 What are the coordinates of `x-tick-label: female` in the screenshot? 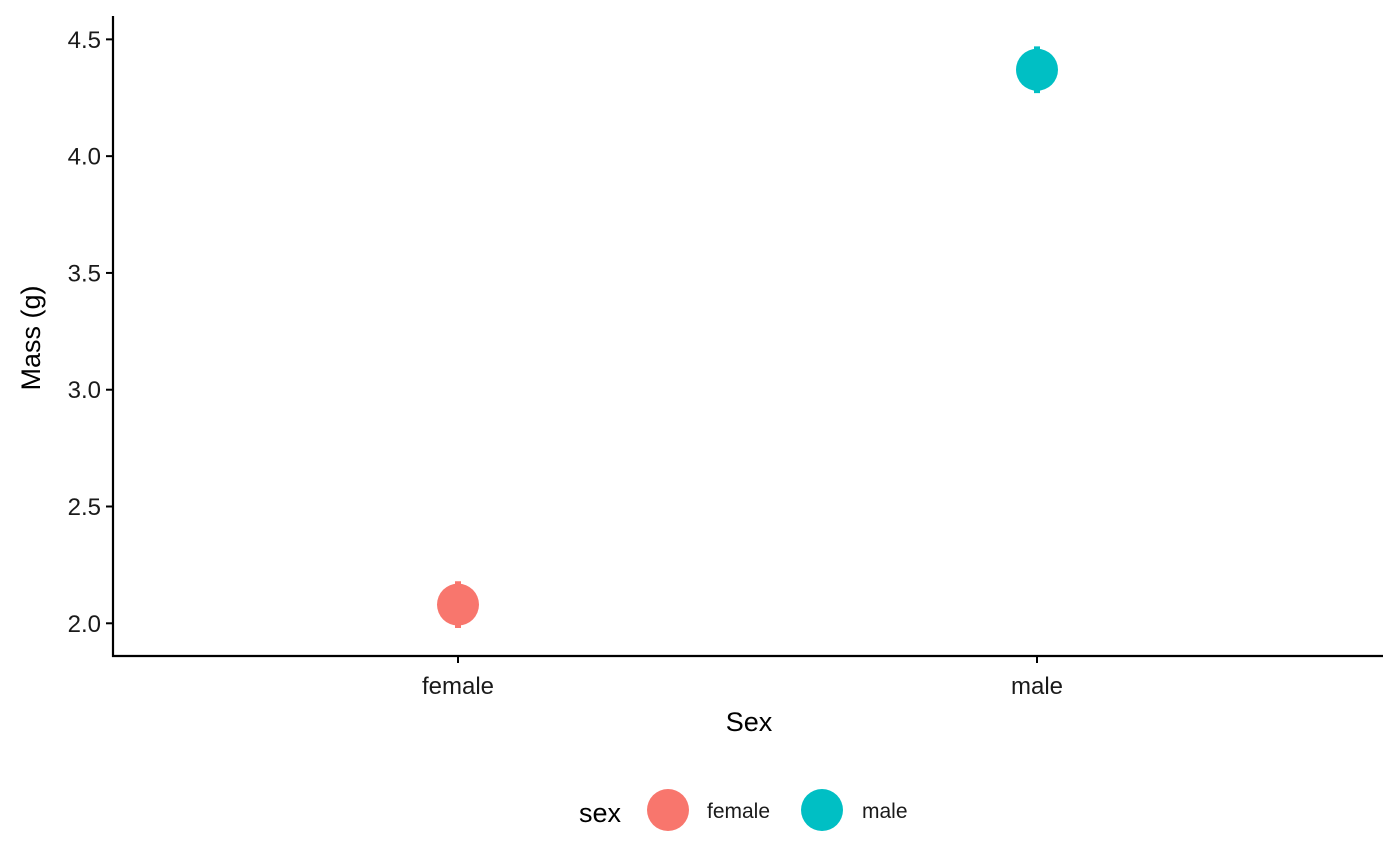 It's located at (458, 686).